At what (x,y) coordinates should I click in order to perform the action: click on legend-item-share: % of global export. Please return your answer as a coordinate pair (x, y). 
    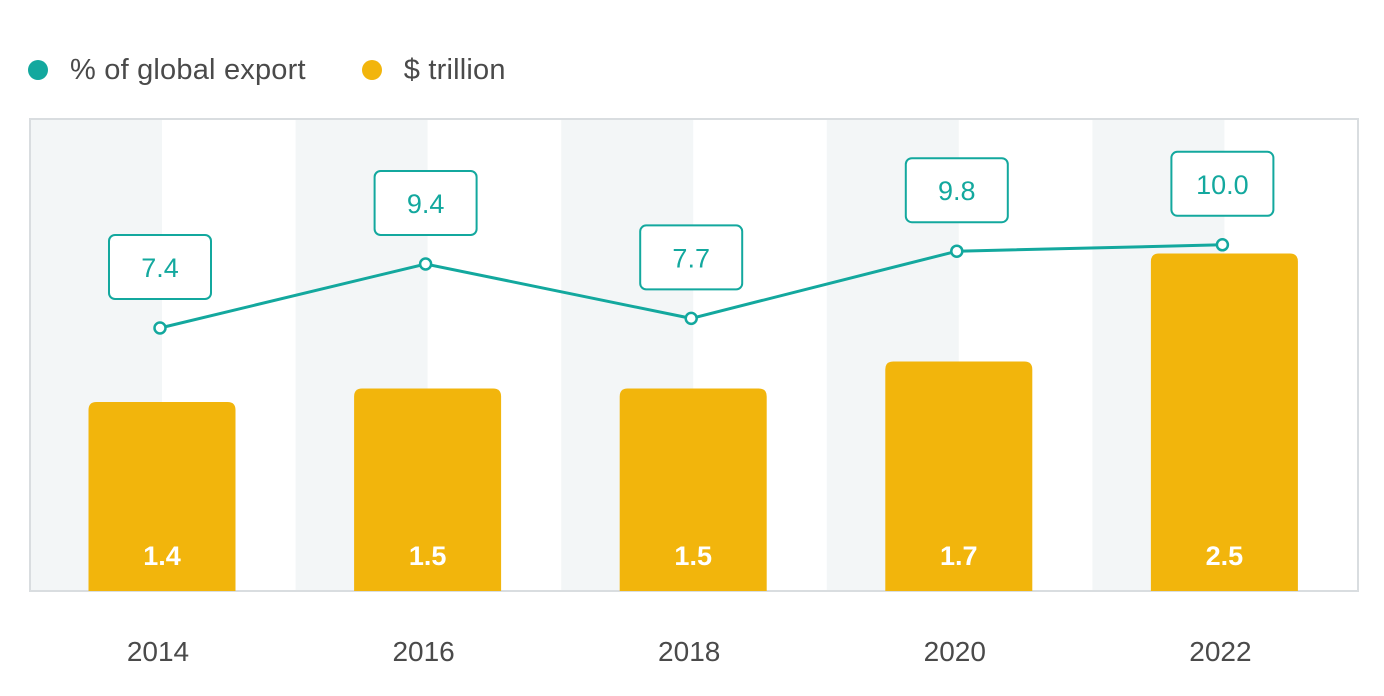
    Looking at the image, I should click on (167, 70).